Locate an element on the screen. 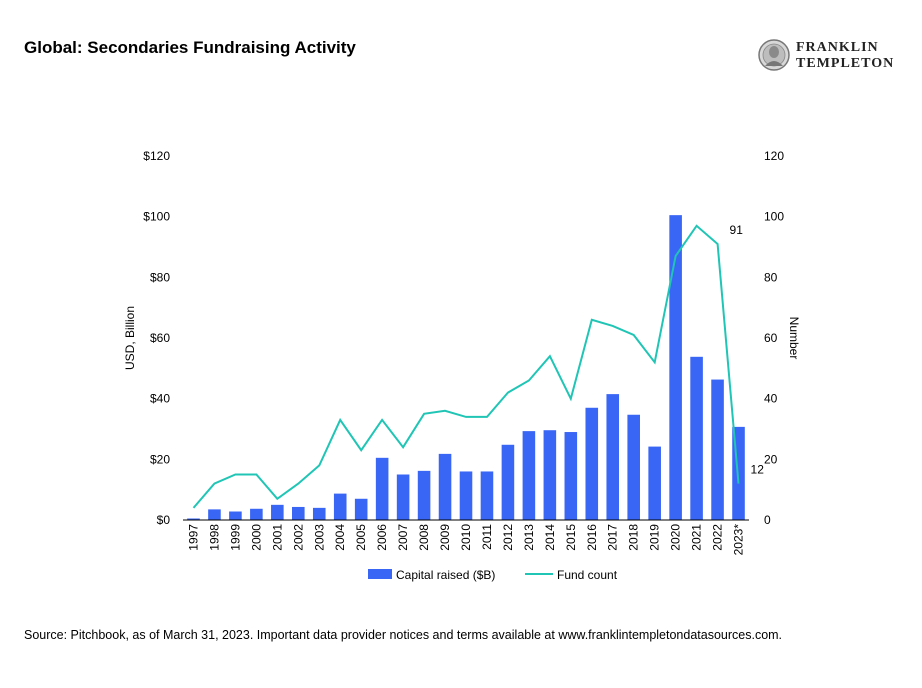 The width and height of the screenshot is (922, 688). bar-2012 is located at coordinates (508, 482).